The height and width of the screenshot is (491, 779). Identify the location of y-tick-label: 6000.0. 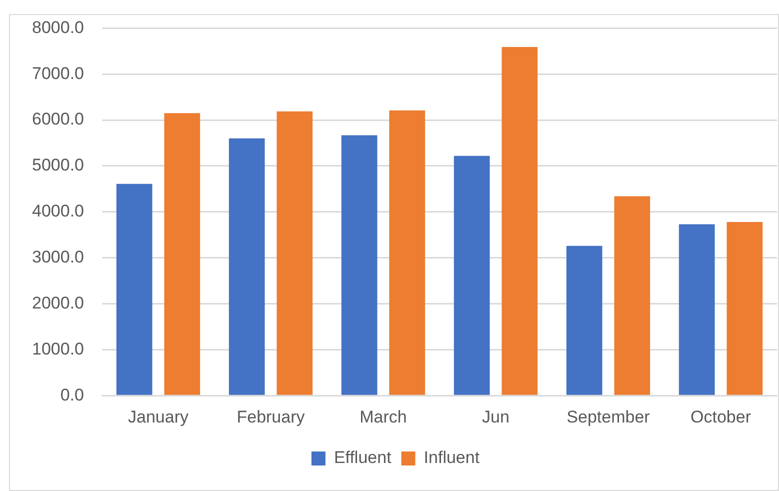
(58, 119).